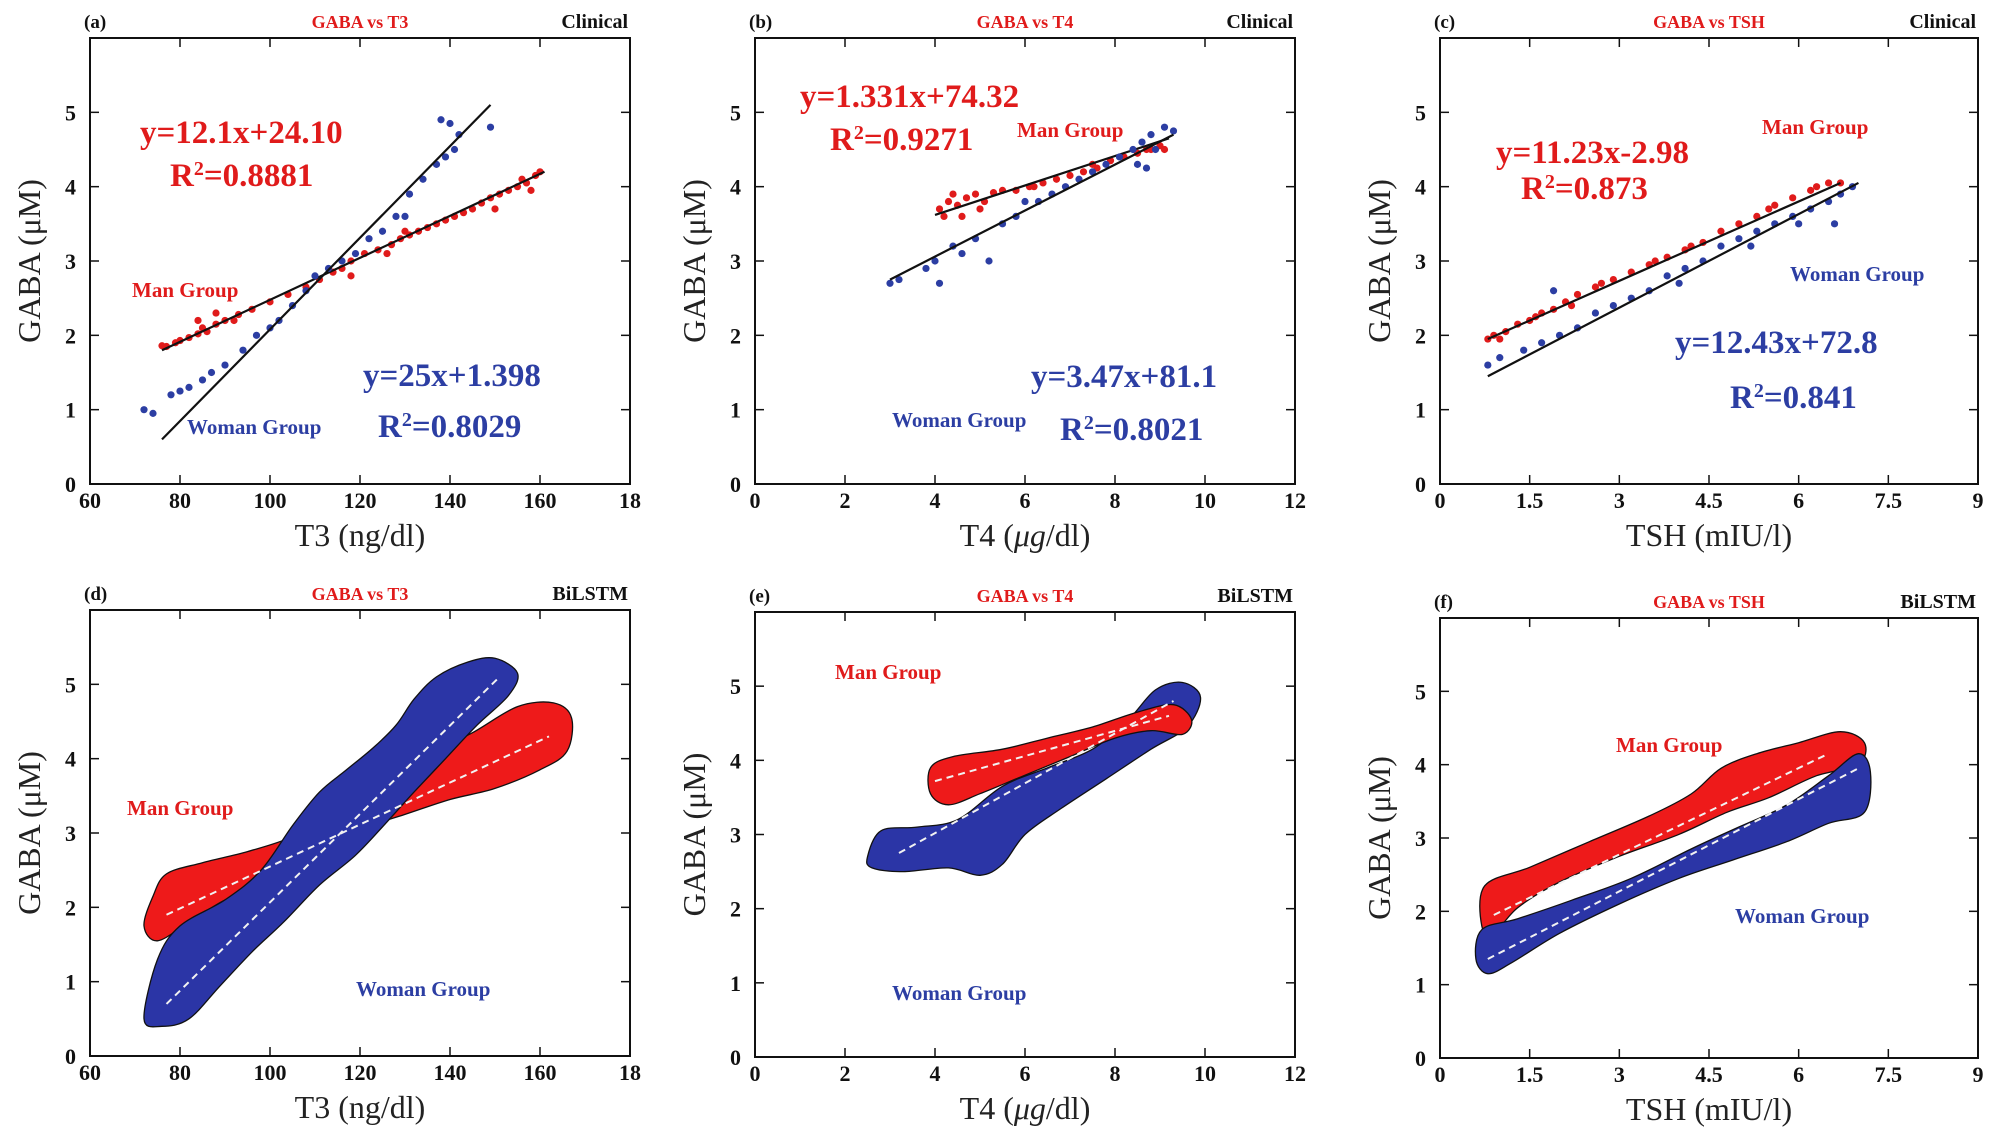 This screenshot has width=1997, height=1145. What do you see at coordinates (1709, 1074) in the screenshot?
I see `x-tick-label: 4.5` at bounding box center [1709, 1074].